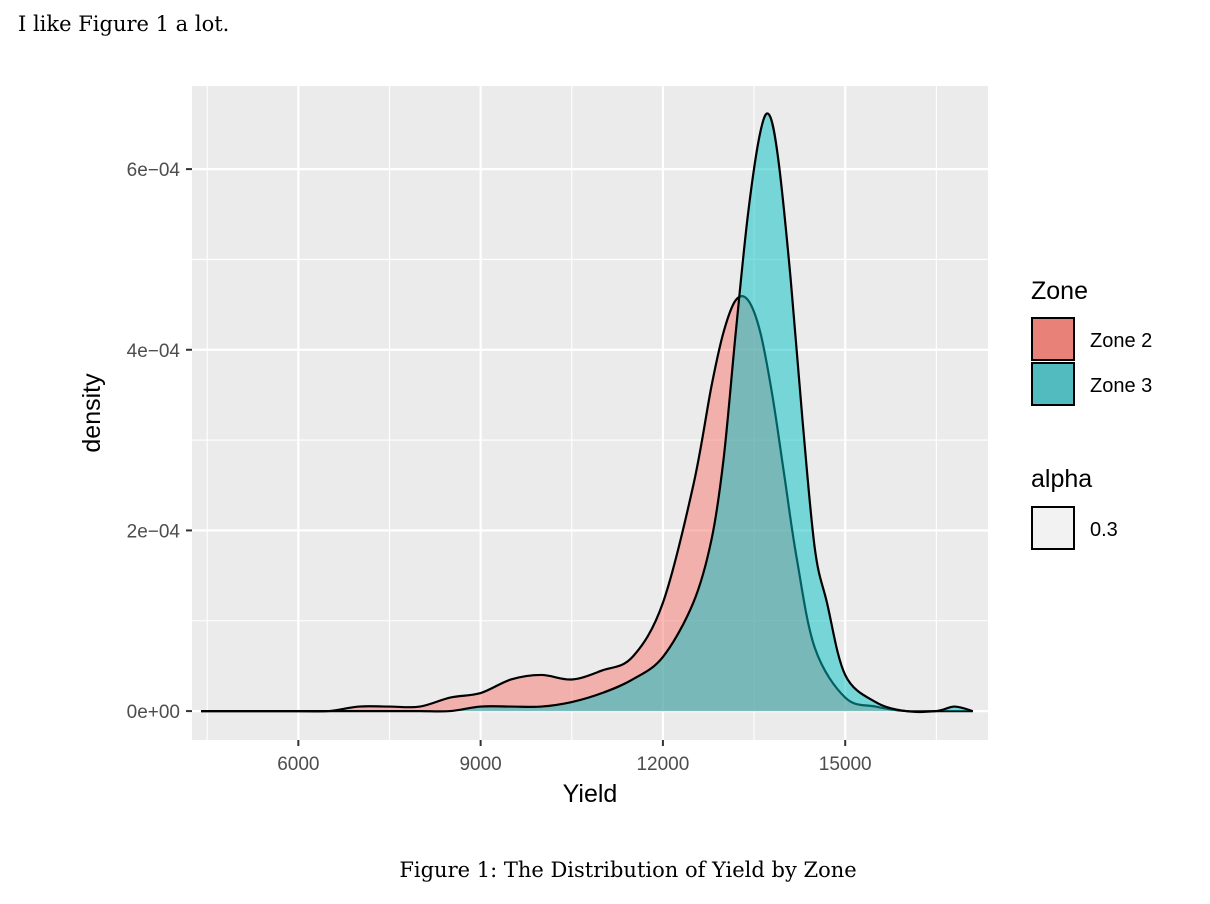 Image resolution: width=1210 pixels, height=904 pixels. I want to click on intro-text: I like Figure 1 a lot., so click(124, 24).